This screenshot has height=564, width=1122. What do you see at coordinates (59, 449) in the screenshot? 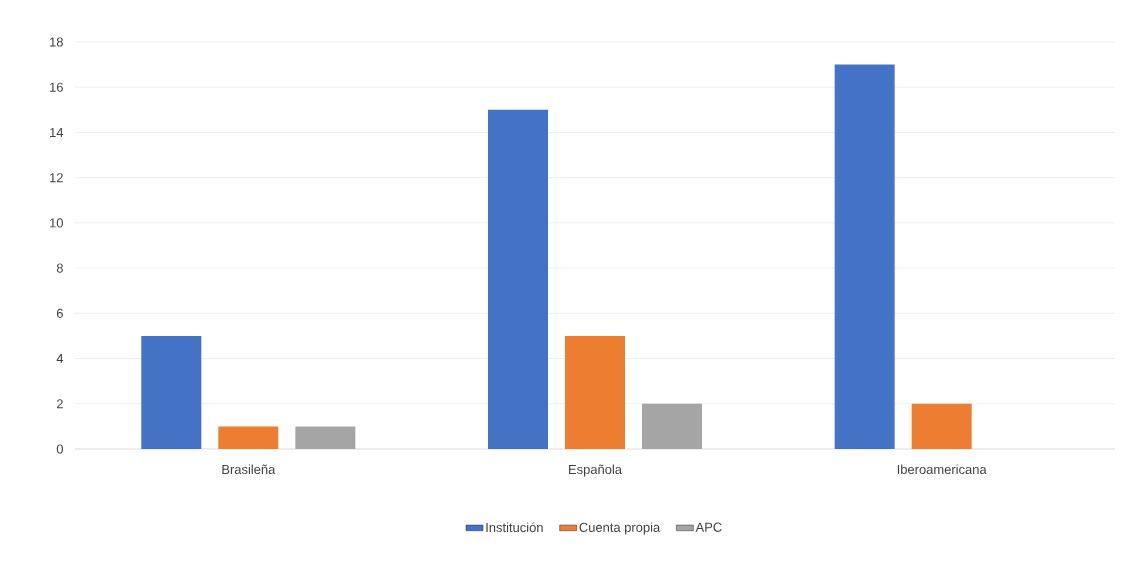
I see `y-tick-label: 0` at bounding box center [59, 449].